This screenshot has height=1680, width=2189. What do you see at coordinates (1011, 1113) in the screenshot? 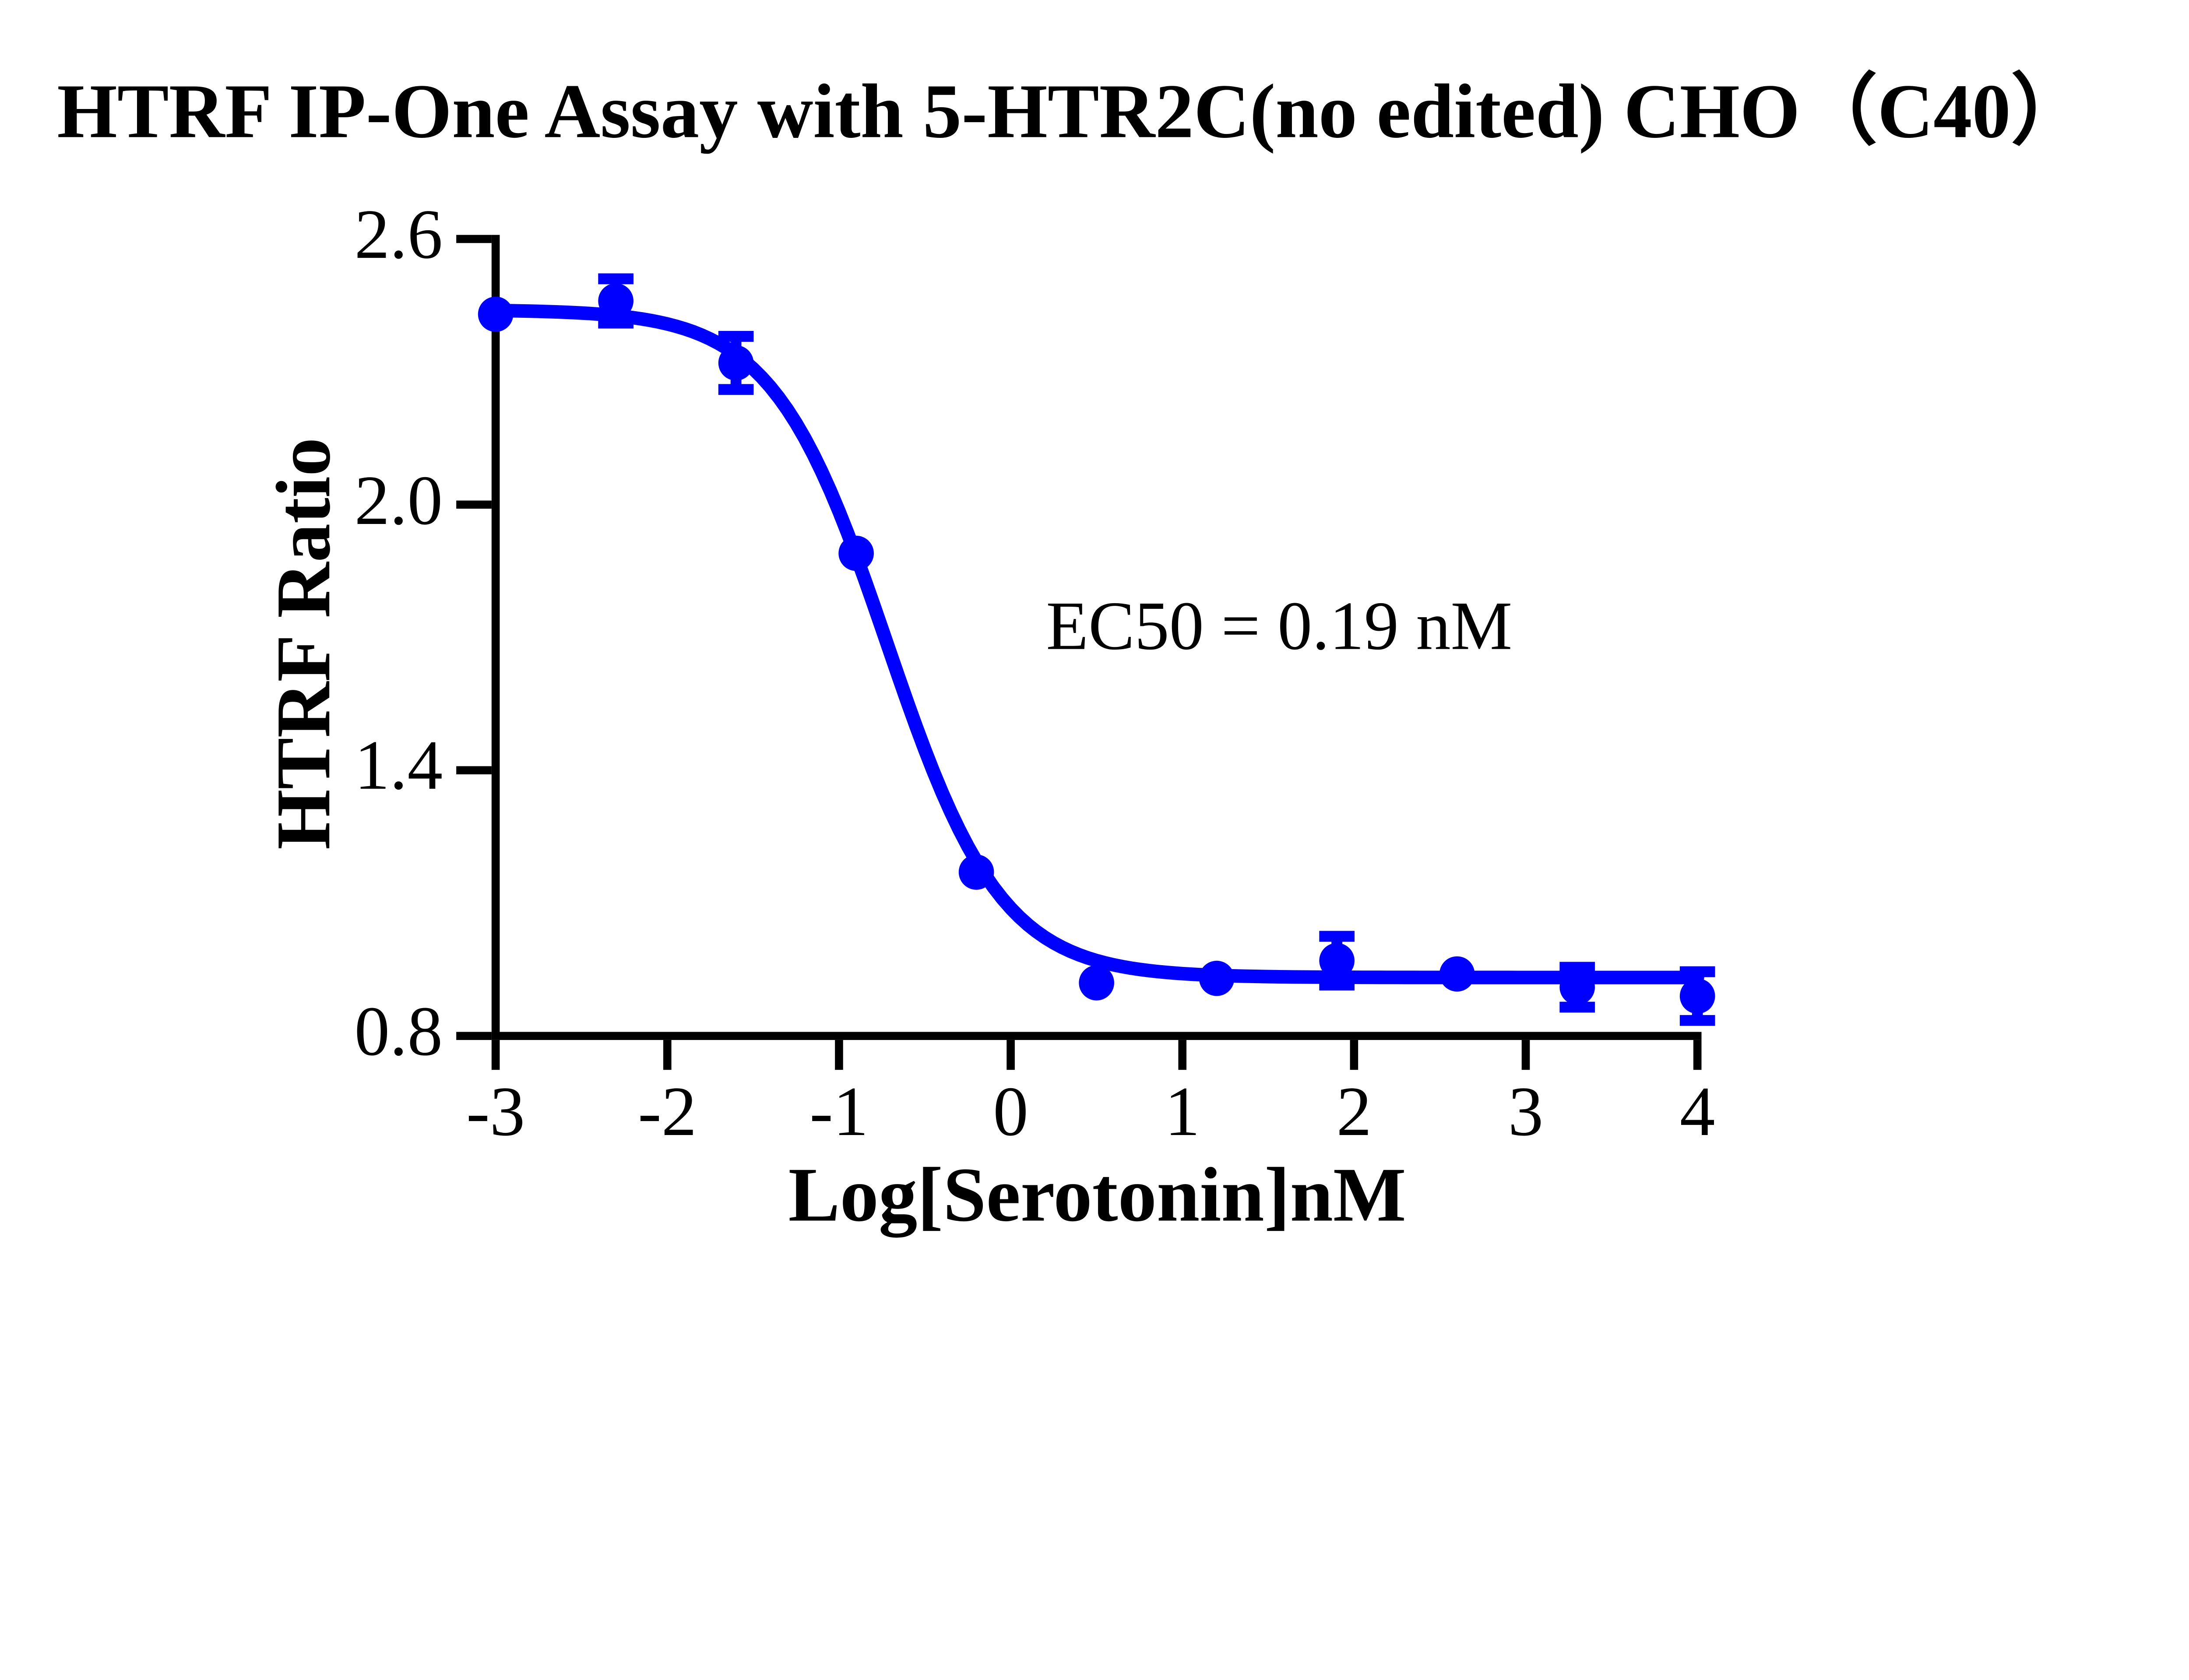
I see `x-tick-label: 0` at bounding box center [1011, 1113].